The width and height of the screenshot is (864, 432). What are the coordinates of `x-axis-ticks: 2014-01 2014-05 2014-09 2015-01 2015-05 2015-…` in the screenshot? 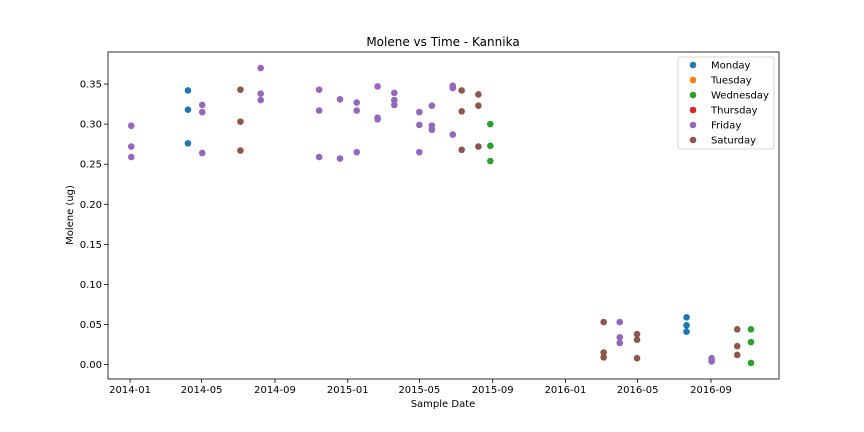 It's located at (420, 387).